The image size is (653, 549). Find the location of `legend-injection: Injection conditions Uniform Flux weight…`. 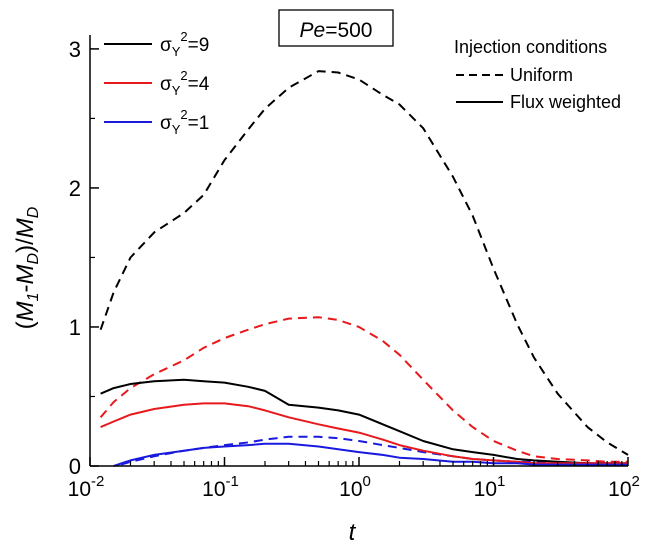

legend-injection: Injection conditions Uniform Flux weight… is located at coordinates (537, 74).